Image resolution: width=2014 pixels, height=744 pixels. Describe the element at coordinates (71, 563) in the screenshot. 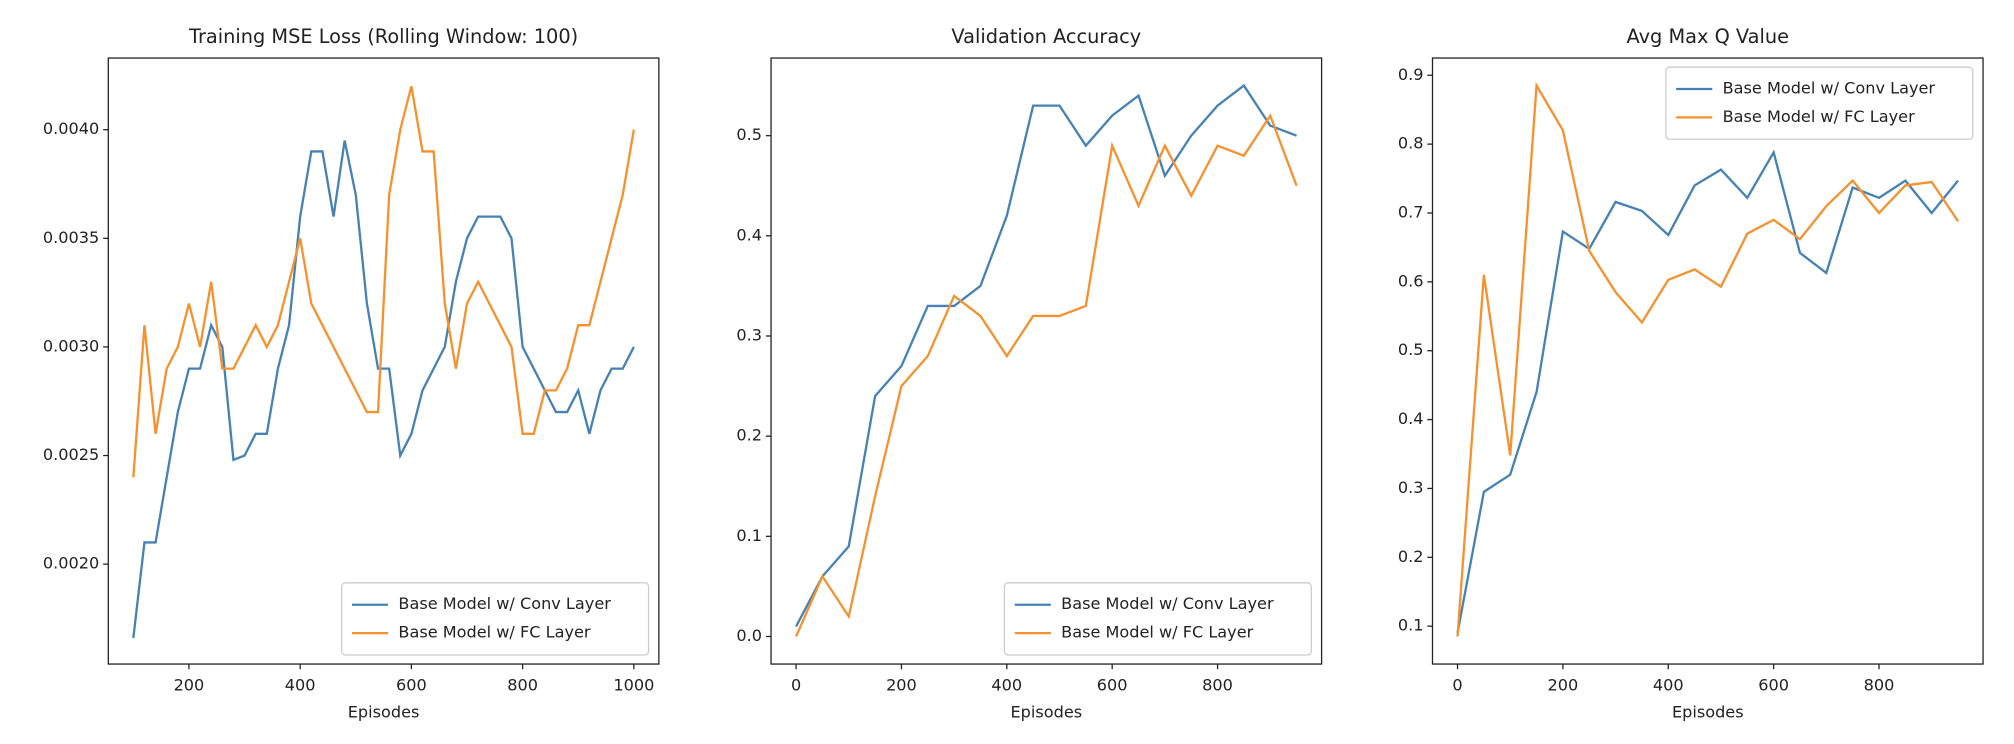

I see `y-tick-label: 0.0020` at that location.